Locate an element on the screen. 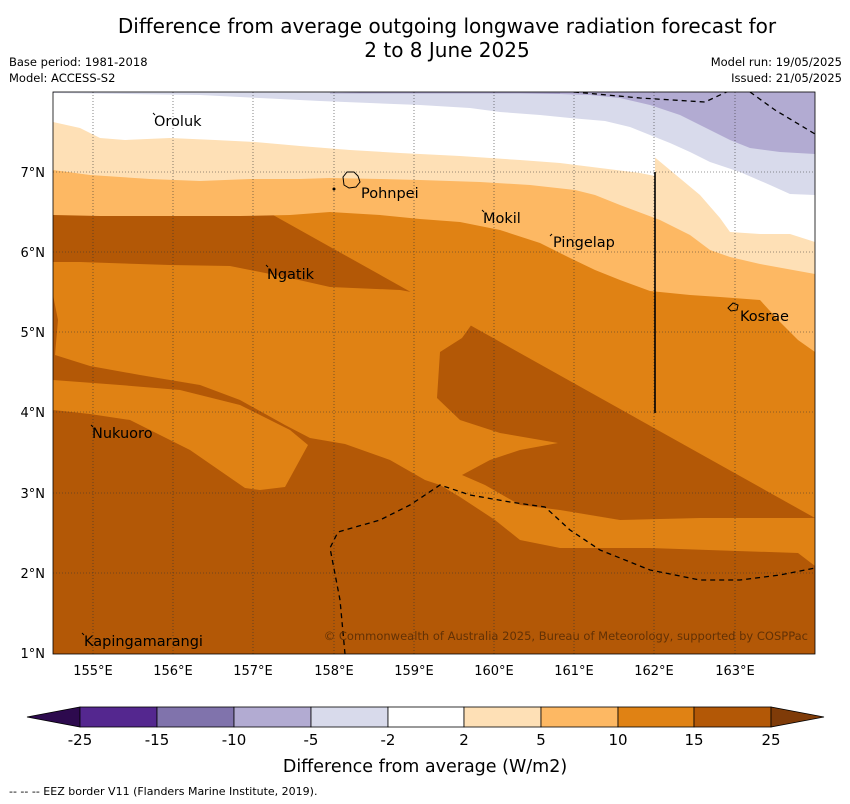 The width and height of the screenshot is (850, 804). lat-label-1n: 1°N is located at coordinates (33, 654).